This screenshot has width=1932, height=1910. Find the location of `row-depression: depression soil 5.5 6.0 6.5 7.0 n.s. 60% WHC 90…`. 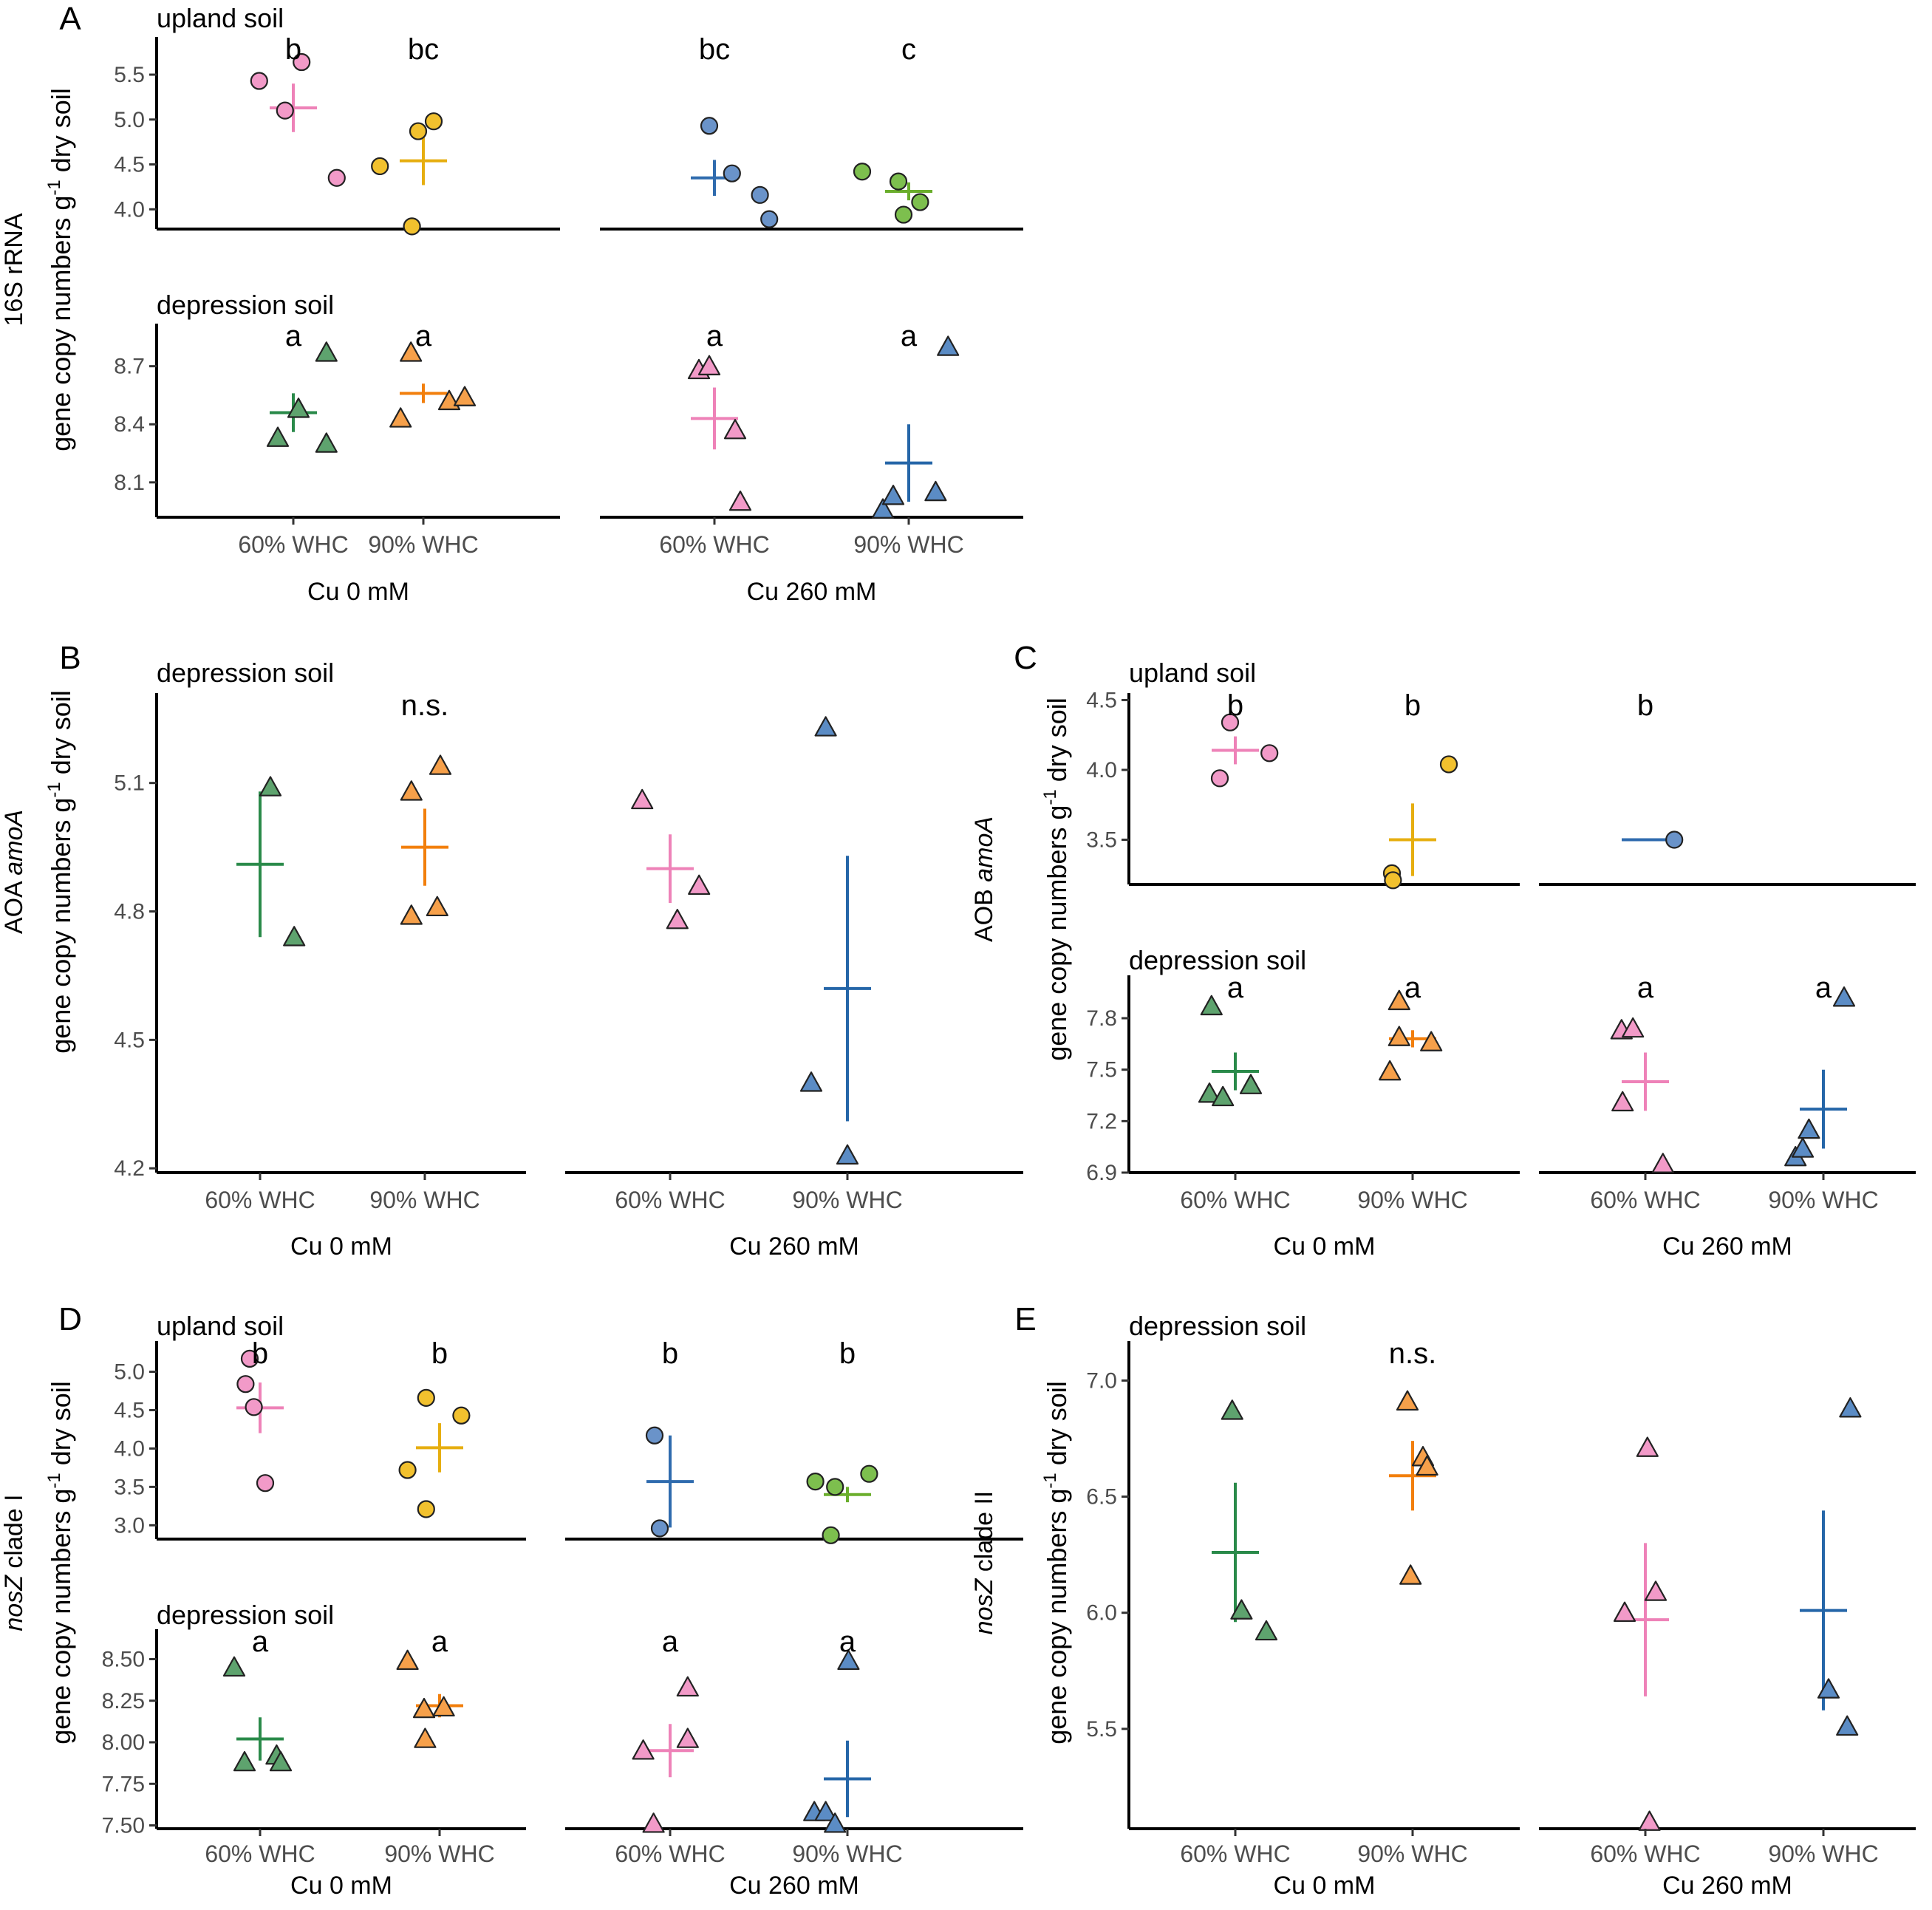

row-depression: depression soil 5.5 6.0 6.5 7.0 n.s. 60% WHC 90… is located at coordinates (1501, 1605).